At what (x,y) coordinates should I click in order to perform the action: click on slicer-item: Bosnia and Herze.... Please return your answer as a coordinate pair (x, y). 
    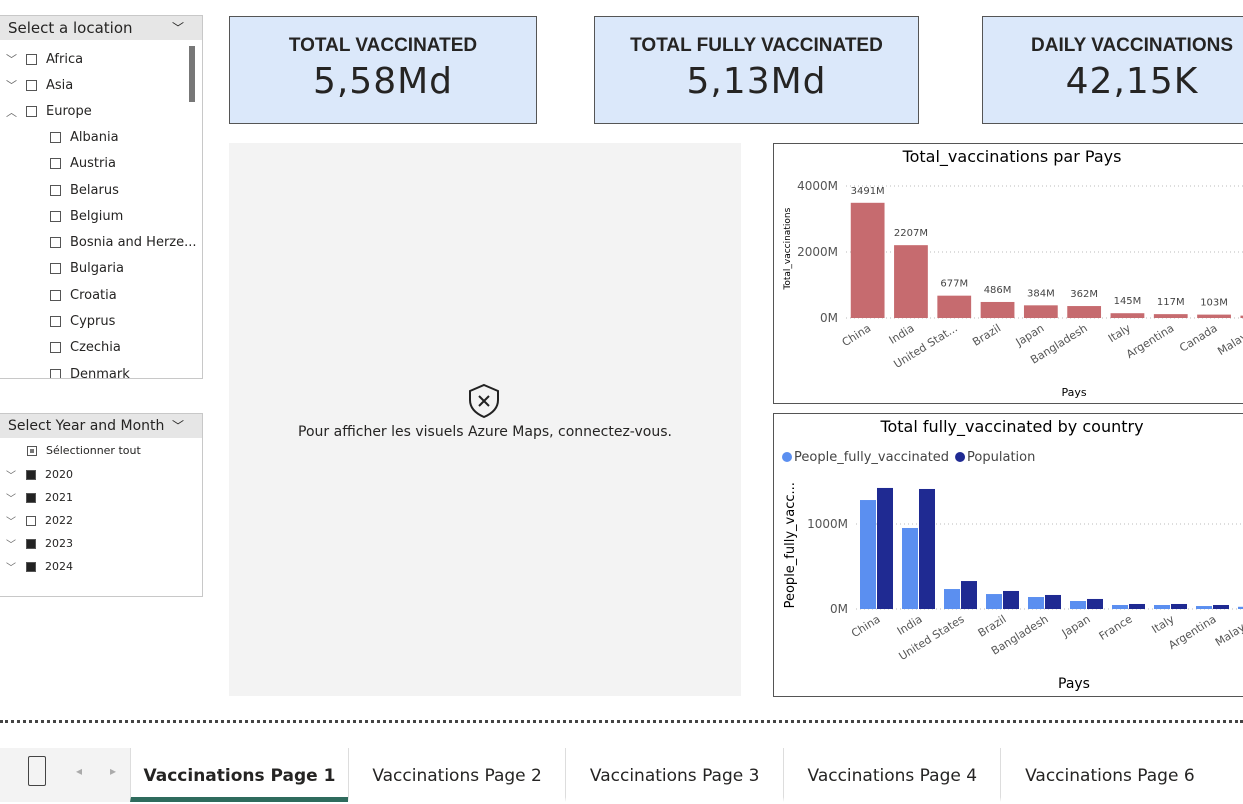
    Looking at the image, I should click on (123, 242).